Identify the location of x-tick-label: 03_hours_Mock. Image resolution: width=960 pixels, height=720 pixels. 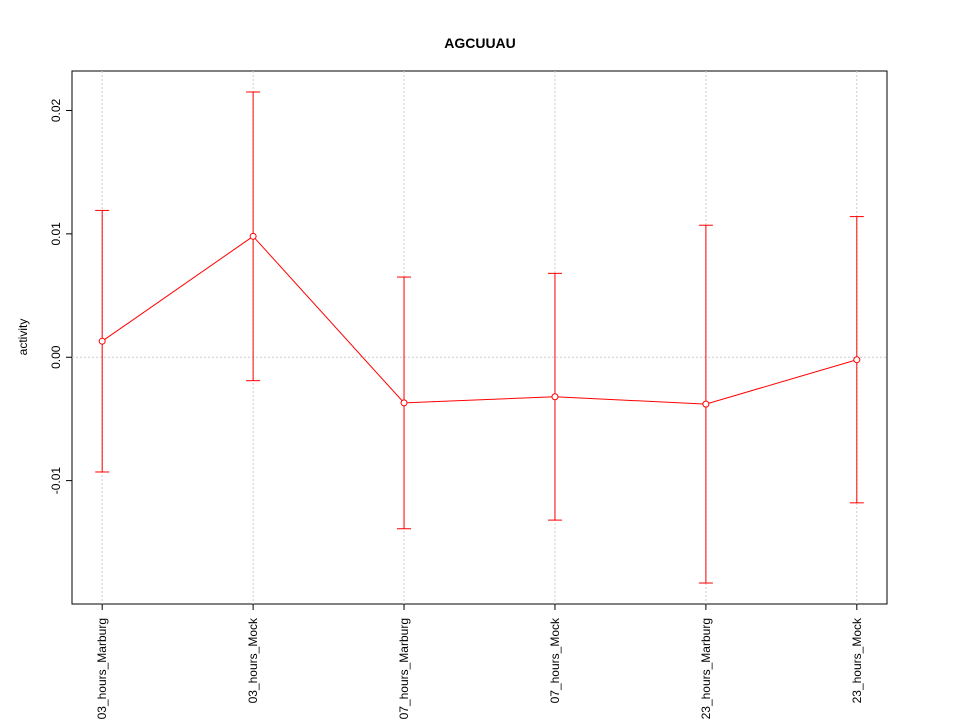
(253, 660).